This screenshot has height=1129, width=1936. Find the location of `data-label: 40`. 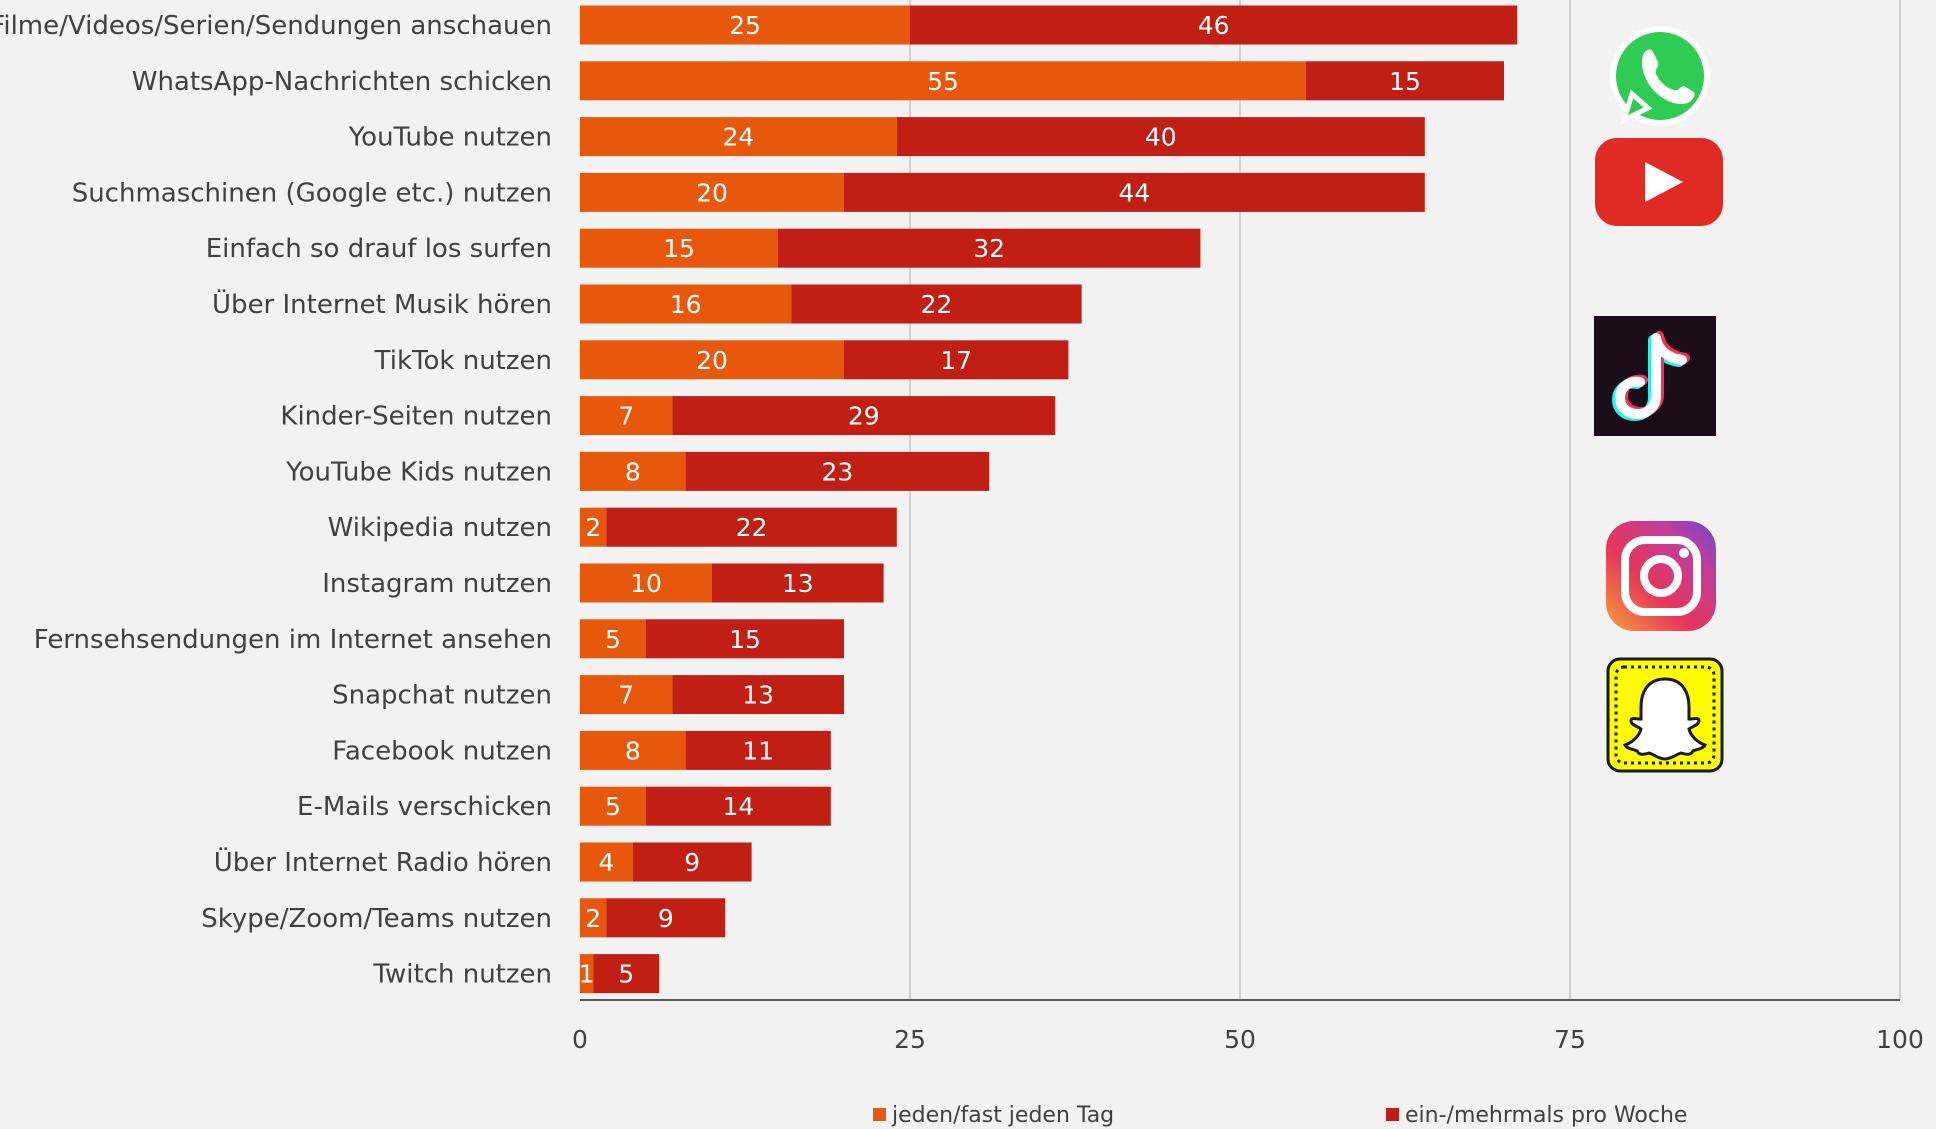

data-label: 40 is located at coordinates (1161, 137).